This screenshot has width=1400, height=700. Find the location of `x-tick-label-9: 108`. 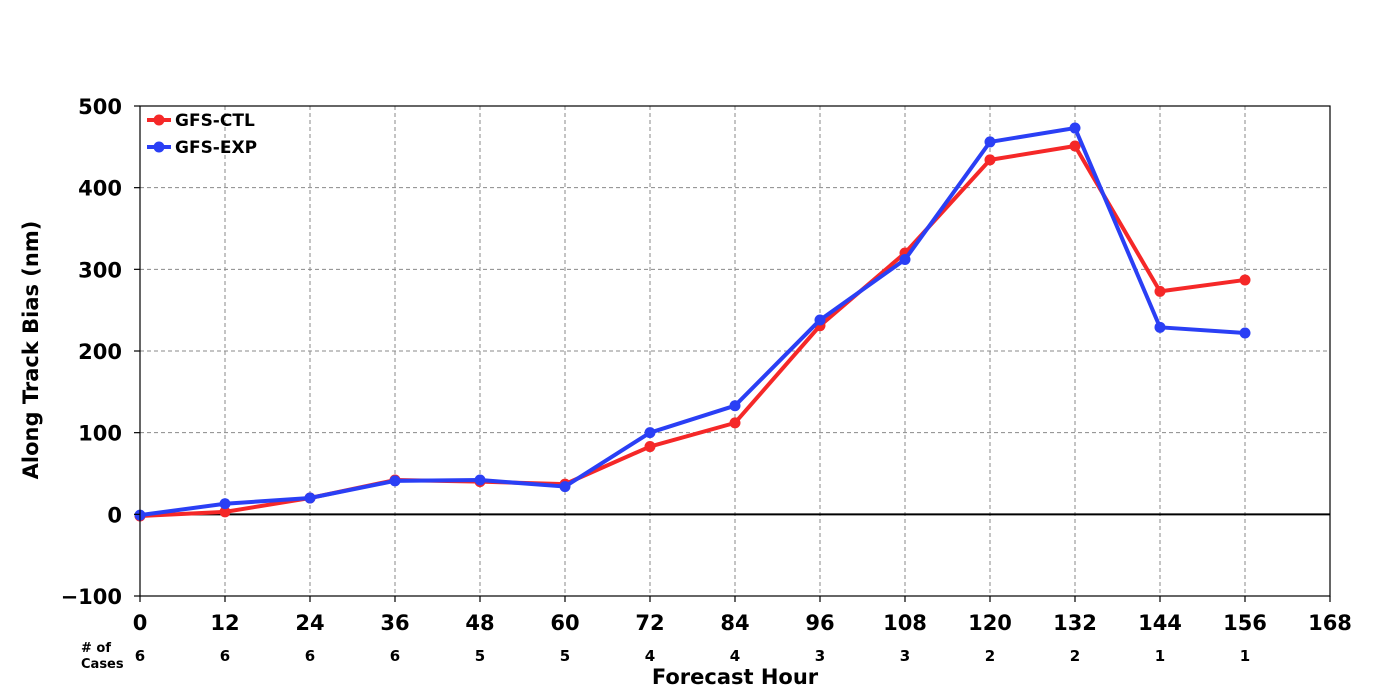

x-tick-label-9: 108 is located at coordinates (905, 623).